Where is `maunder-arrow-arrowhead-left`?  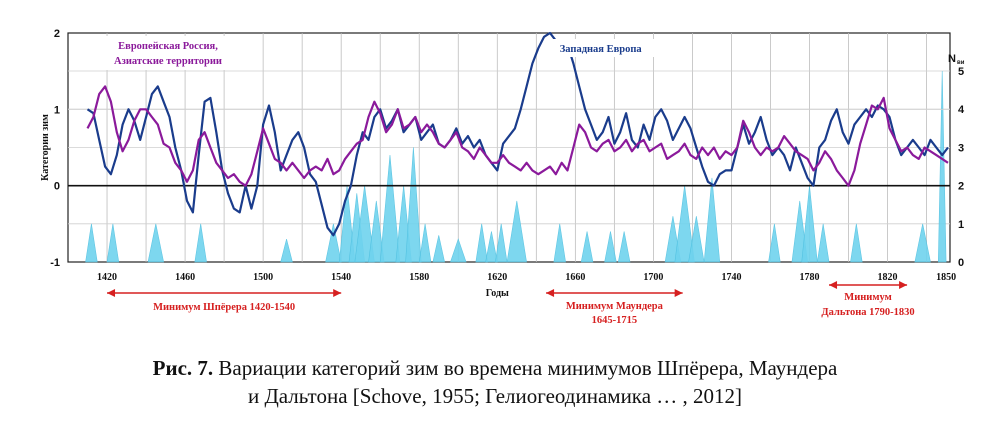
maunder-arrow-arrowhead-left is located at coordinates (550, 293).